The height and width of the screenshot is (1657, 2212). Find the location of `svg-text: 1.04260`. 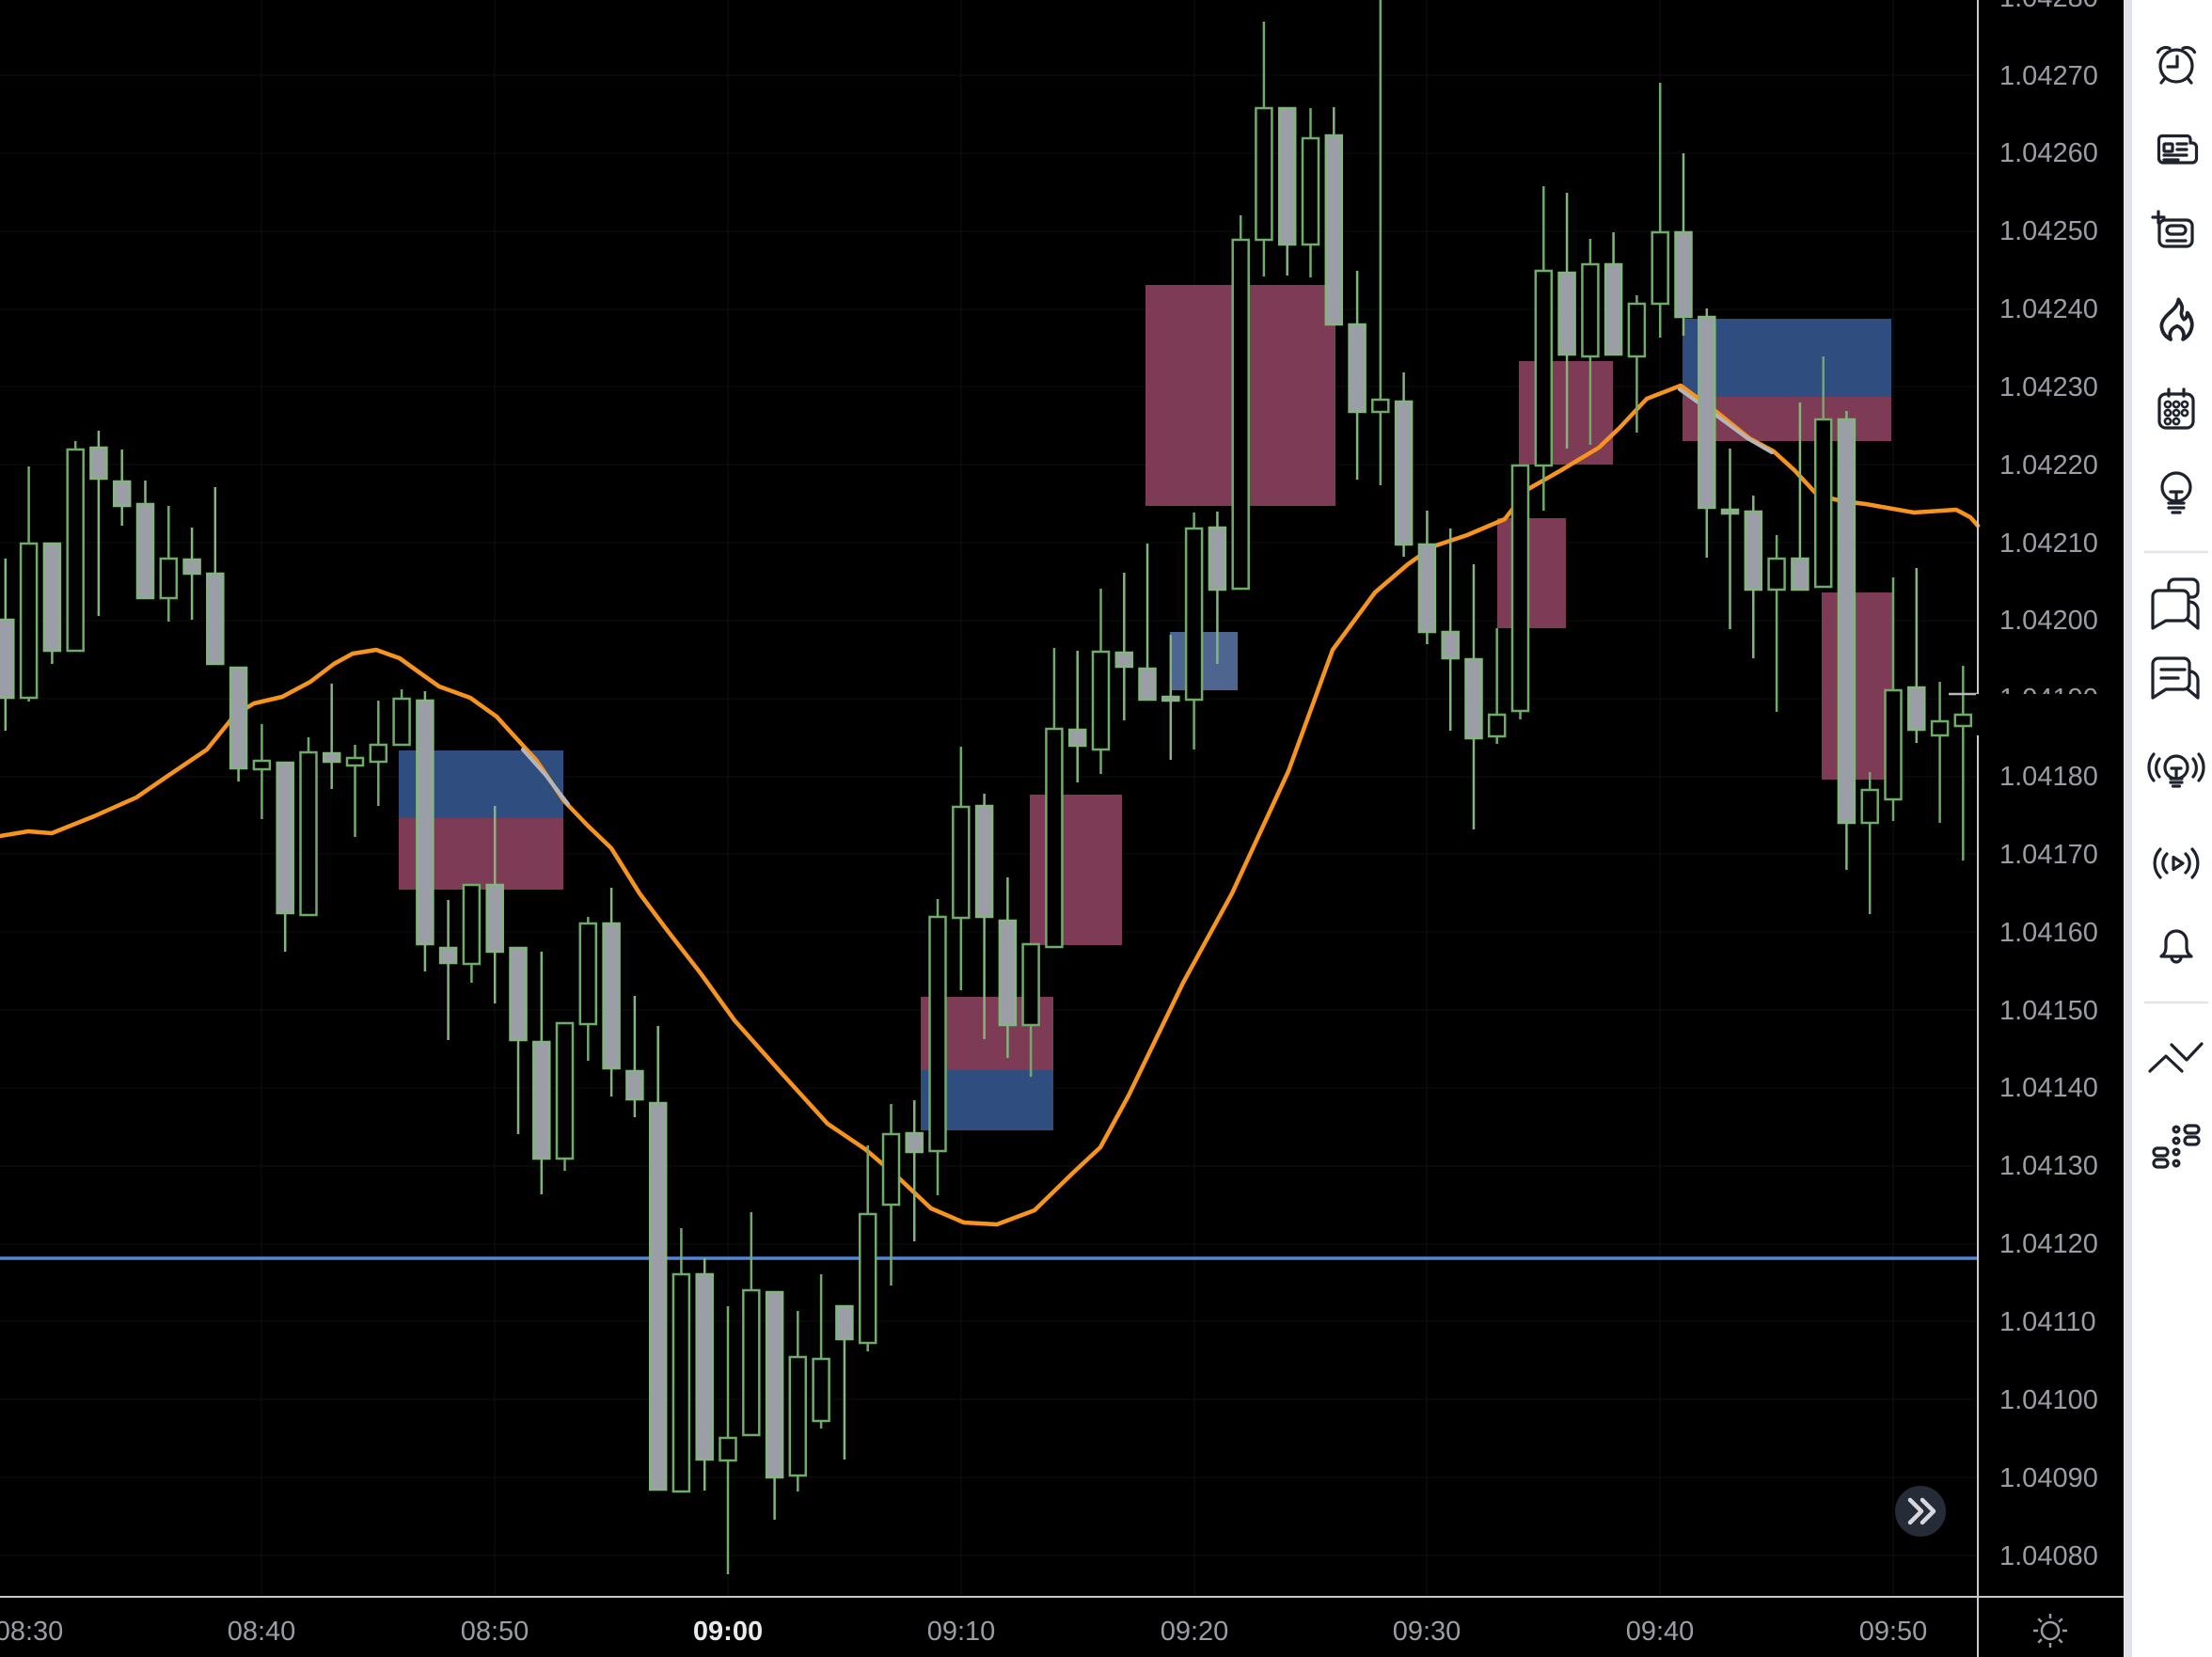

svg-text: 1.04260 is located at coordinates (2048, 153).